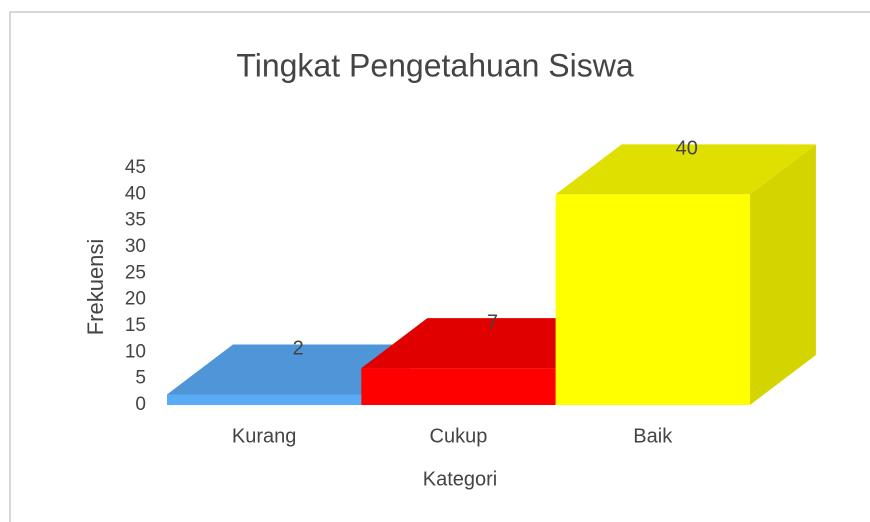  Describe the element at coordinates (135, 246) in the screenshot. I see `y-tick-label: 30` at that location.